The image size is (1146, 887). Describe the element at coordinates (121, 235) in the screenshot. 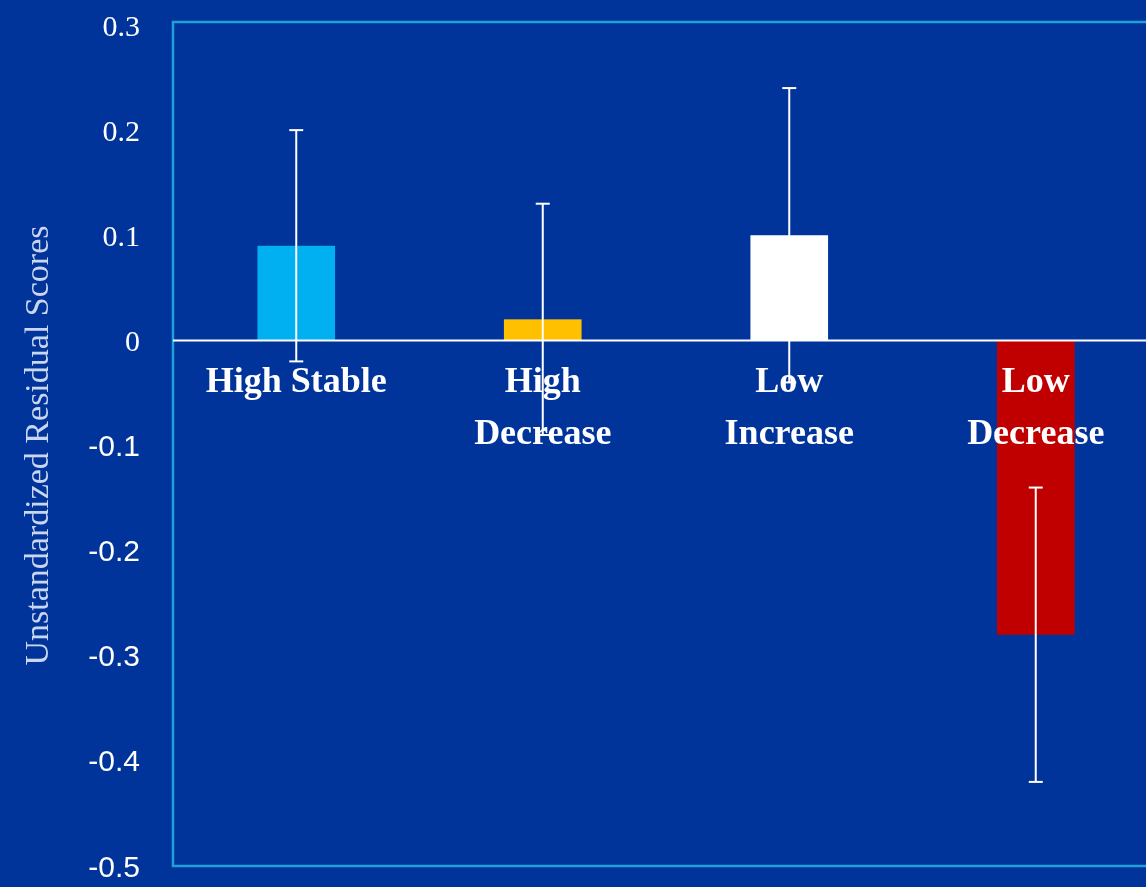

I see `y-tick-label: 0.1` at that location.